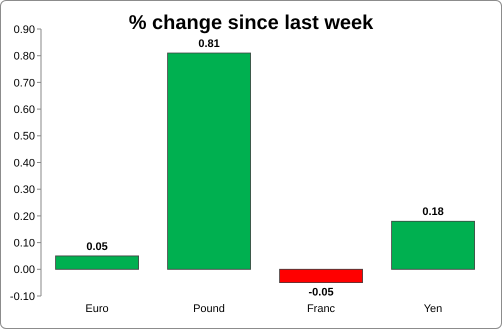 This screenshot has width=502, height=329. What do you see at coordinates (24, 110) in the screenshot?
I see `y-tick-label: 0.60` at bounding box center [24, 110].